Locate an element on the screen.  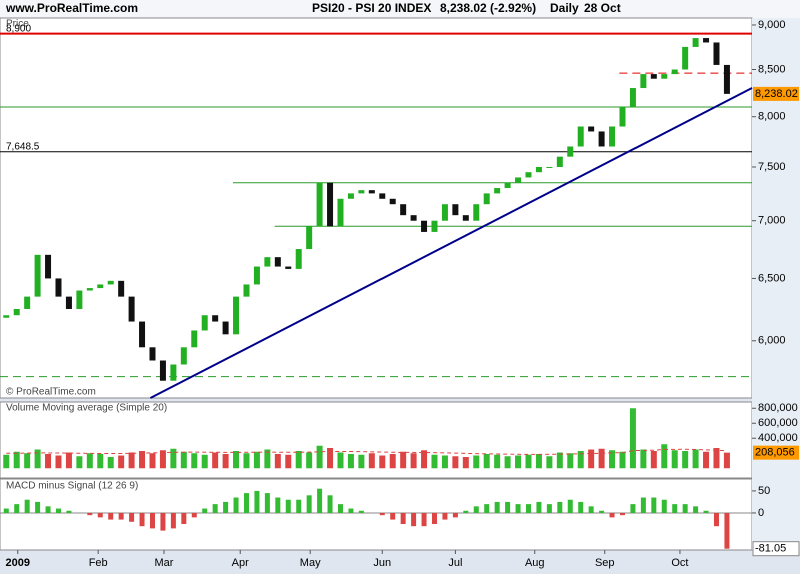
x-tick-label: Jun is located at coordinates (382, 563).